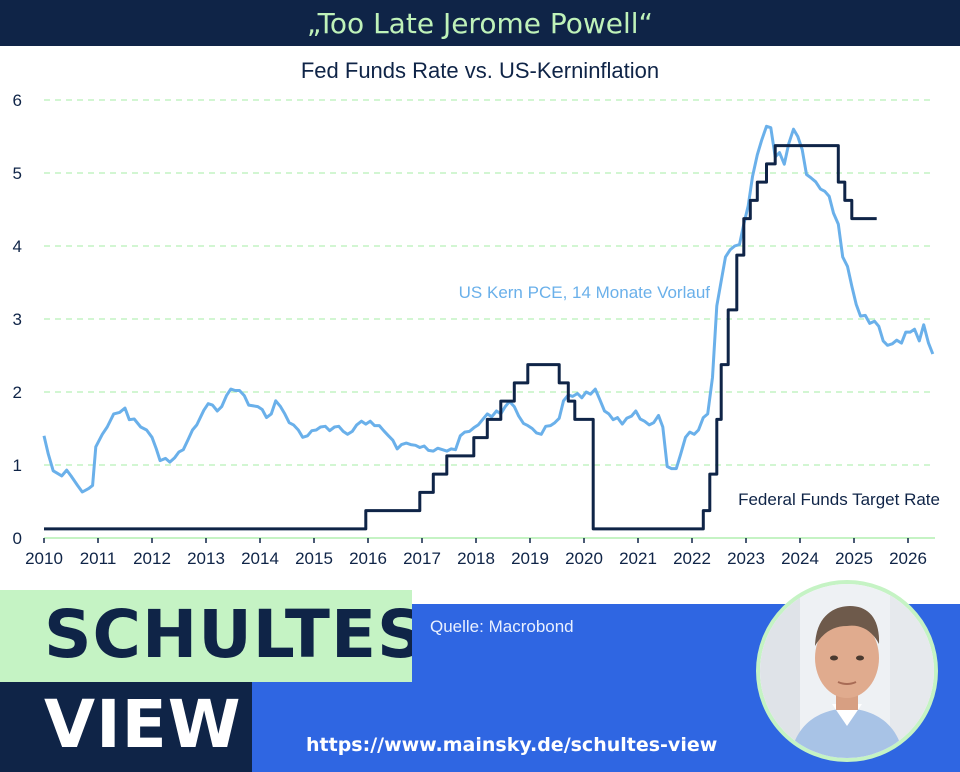 This screenshot has width=960, height=772. Describe the element at coordinates (530, 558) in the screenshot. I see `x-tick-label: 2019` at that location.